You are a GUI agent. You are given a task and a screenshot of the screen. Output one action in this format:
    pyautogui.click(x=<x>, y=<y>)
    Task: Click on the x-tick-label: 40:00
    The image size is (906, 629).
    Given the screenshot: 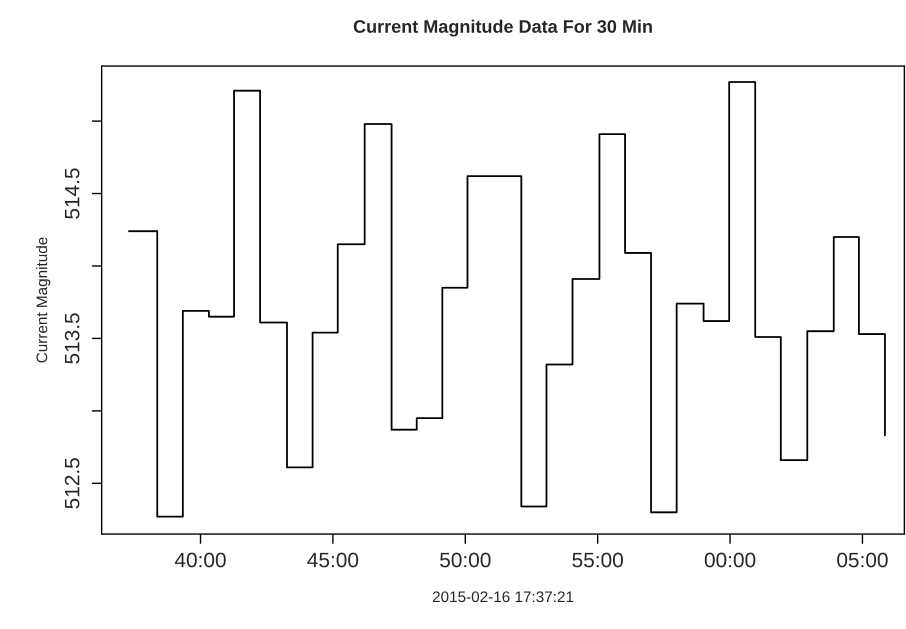 What is the action you would take?
    pyautogui.click(x=200, y=560)
    